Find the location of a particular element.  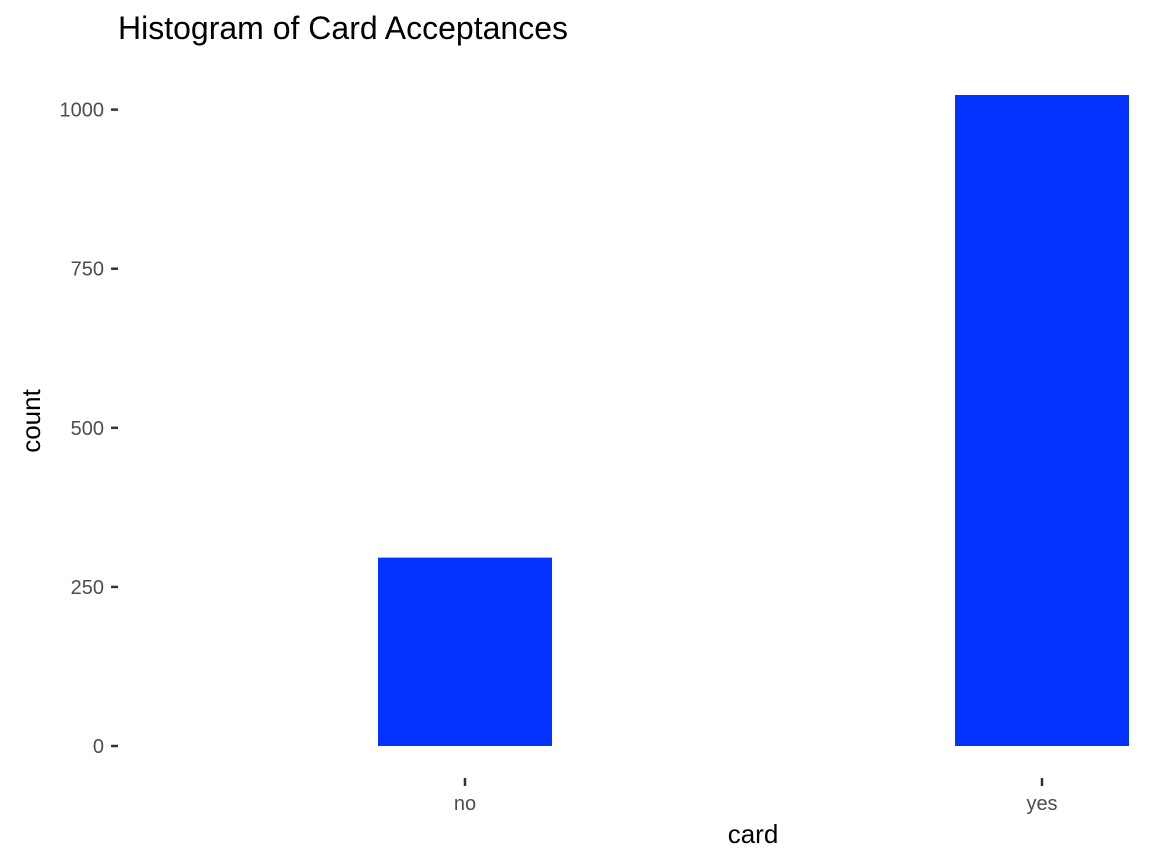

bar-no is located at coordinates (465, 651).